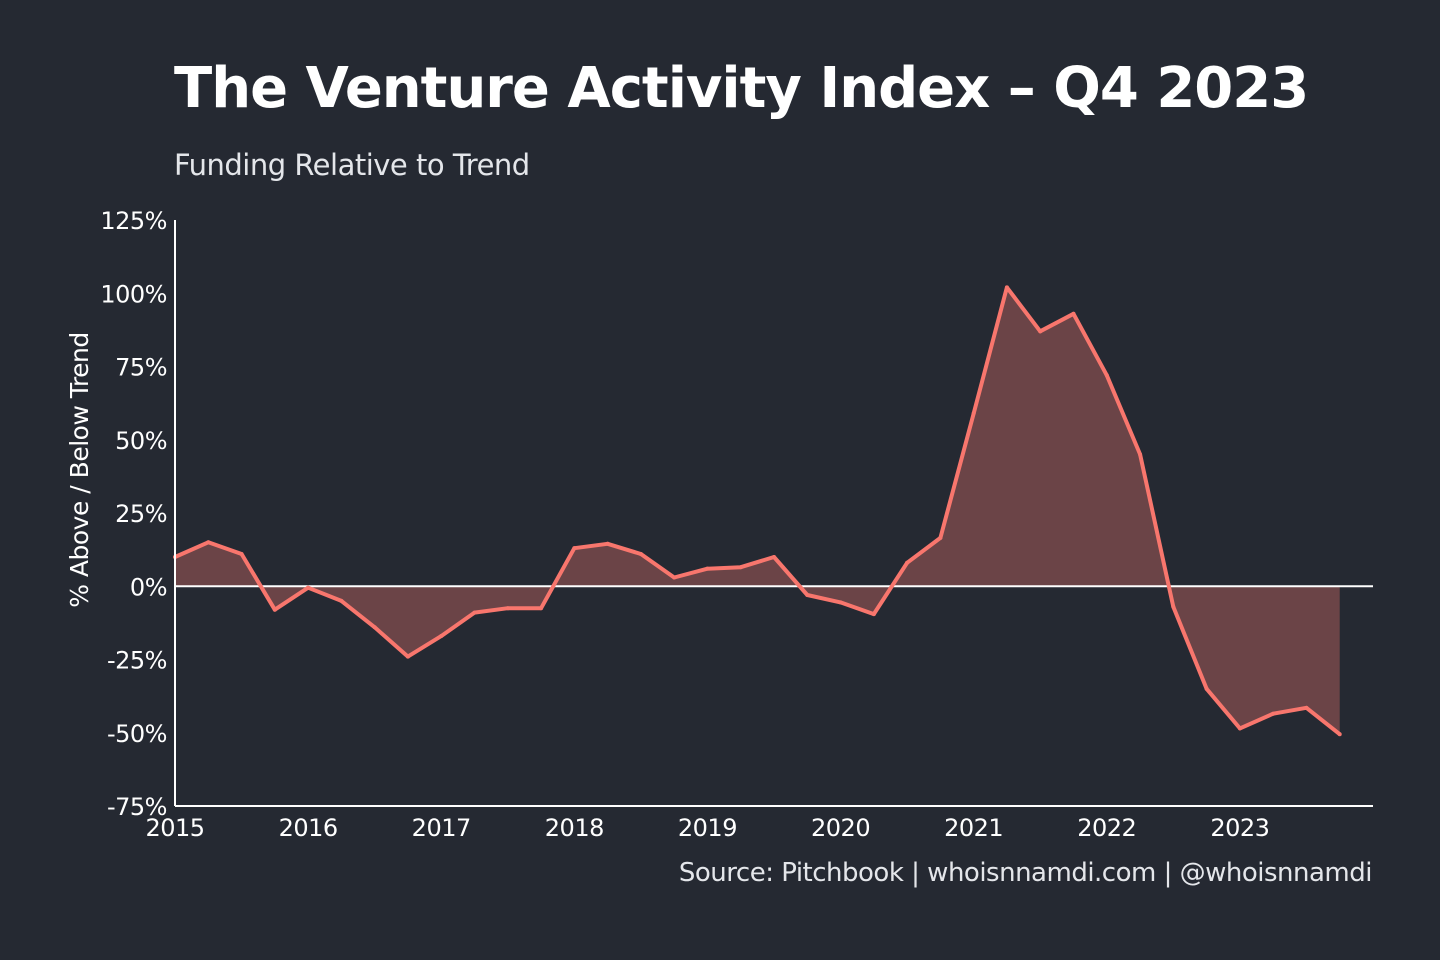 This screenshot has width=1440, height=960. Describe the element at coordinates (133, 221) in the screenshot. I see `y-tick-label: 125%` at that location.